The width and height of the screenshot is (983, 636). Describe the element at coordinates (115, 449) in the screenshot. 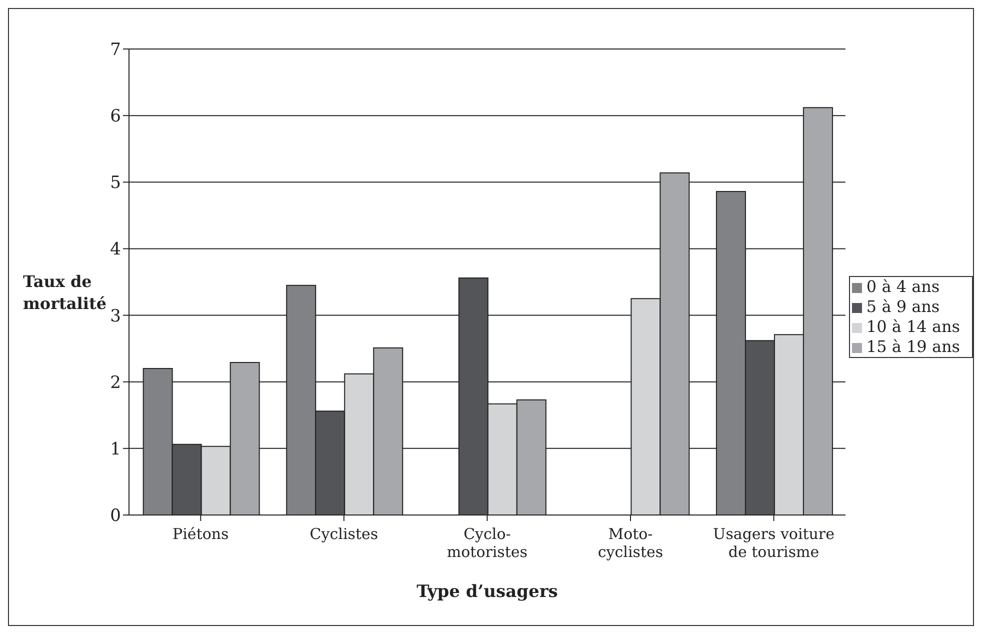

I see `y-tick-label: 1` at that location.